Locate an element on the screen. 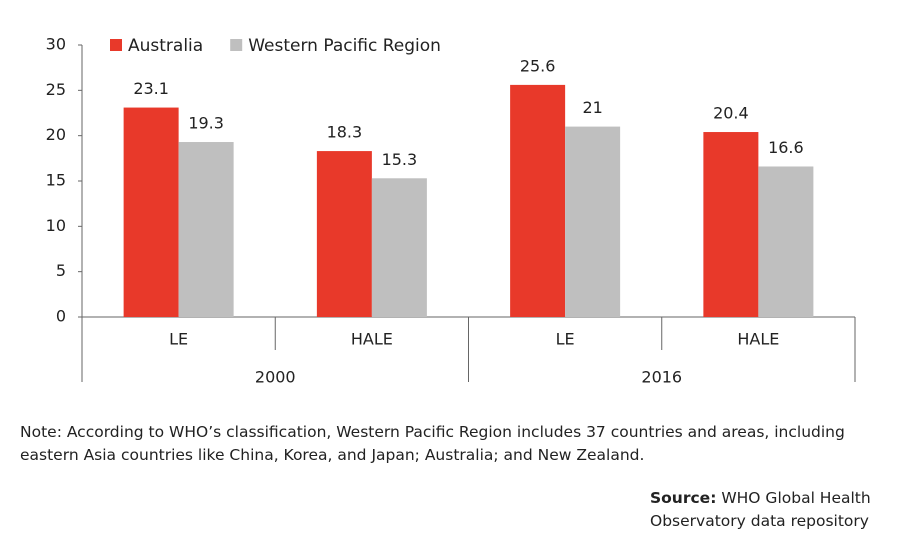 The image size is (900, 560). y-tick-label: 5 is located at coordinates (61, 270).